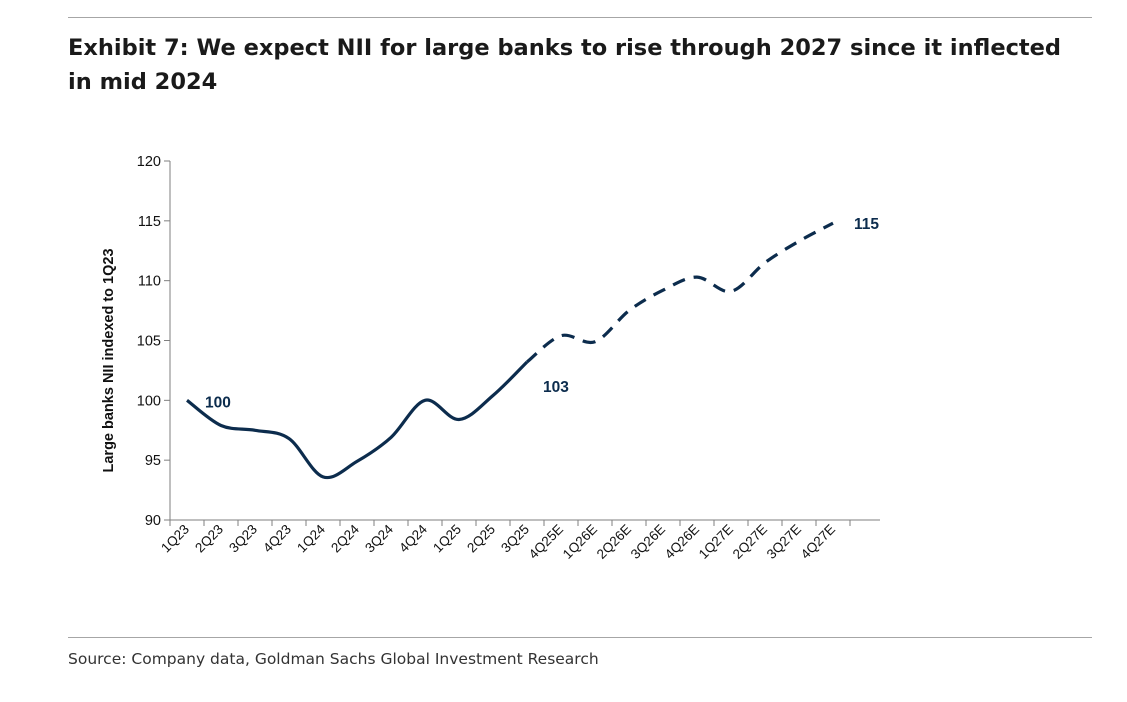 This screenshot has width=1127, height=702. Describe the element at coordinates (716, 542) in the screenshot. I see `x-tick-label: 1Q27E` at that location.